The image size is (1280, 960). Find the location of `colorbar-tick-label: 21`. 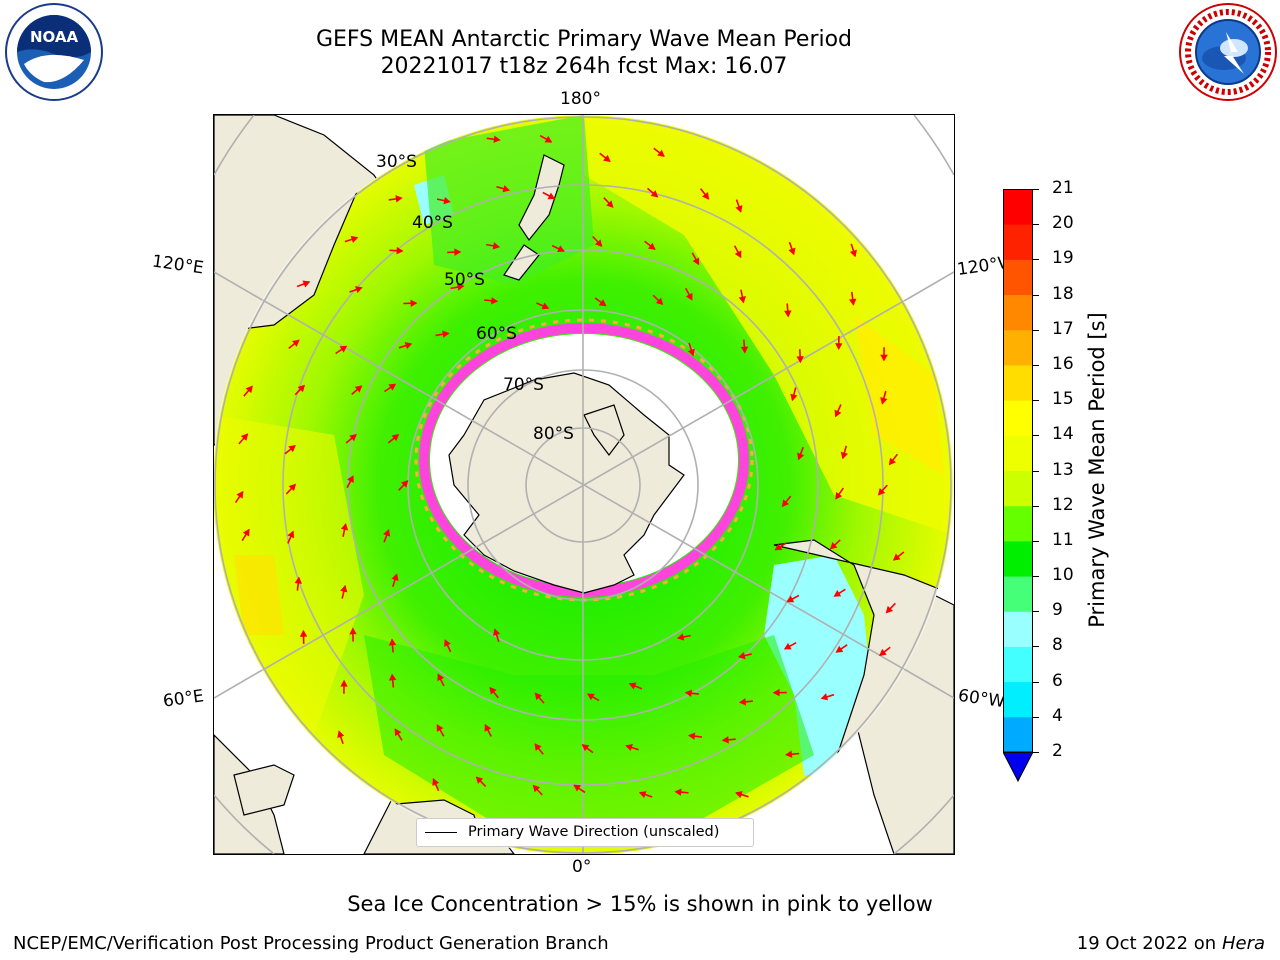

colorbar-tick-label: 21 is located at coordinates (1063, 188).